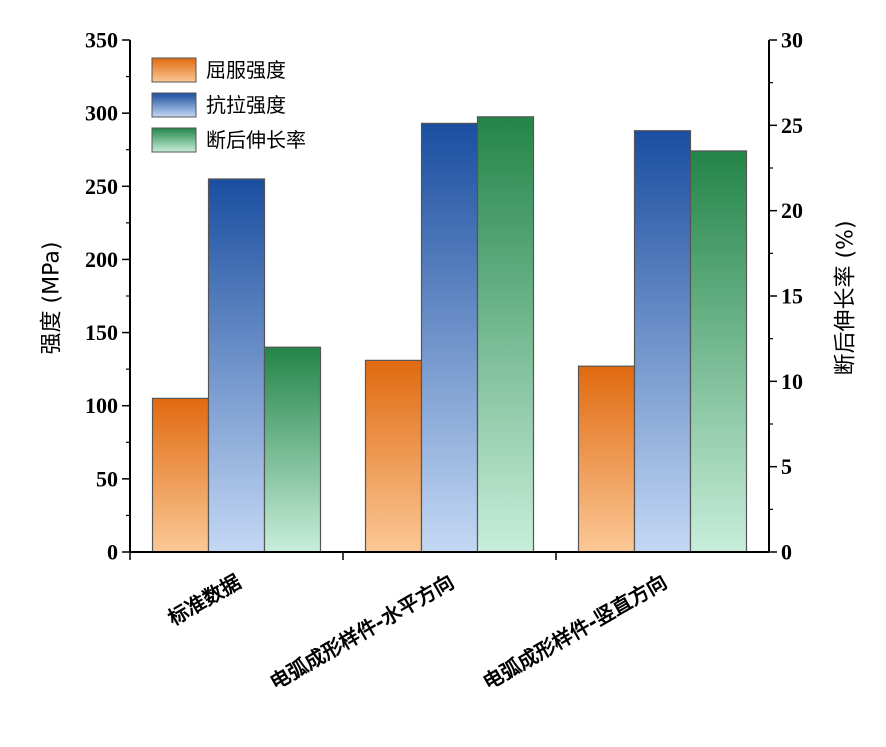 The width and height of the screenshot is (886, 747). Describe the element at coordinates (101, 186) in the screenshot. I see `y-tick-label-left: 250` at that location.